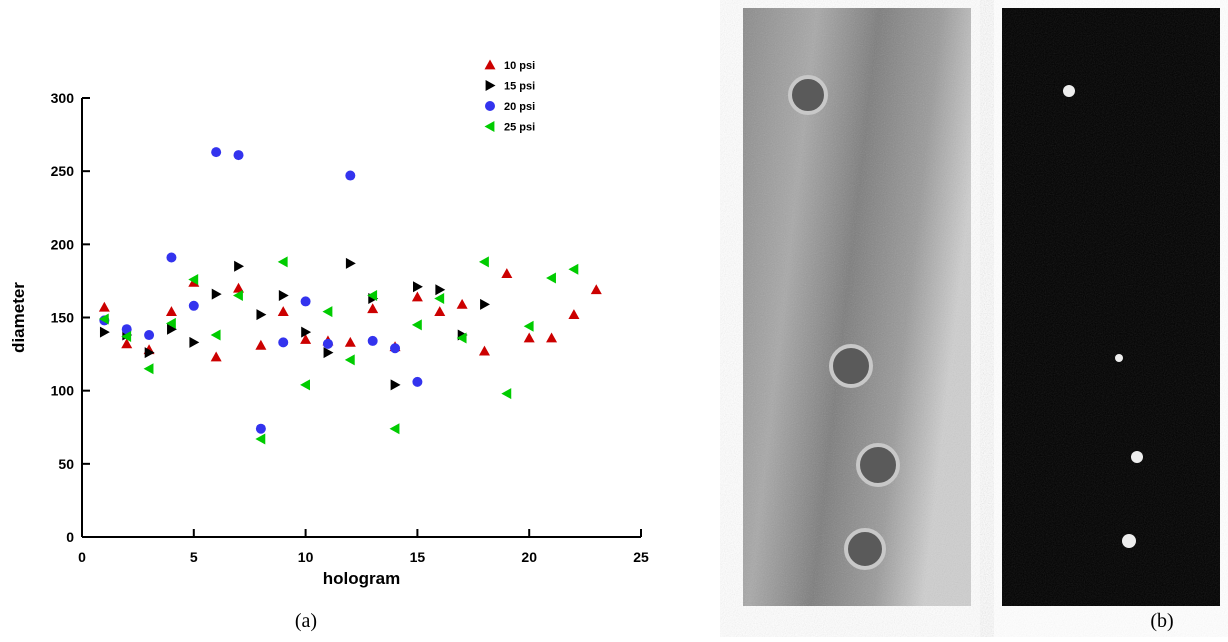 Image resolution: width=1228 pixels, height=642 pixels. Describe the element at coordinates (519, 87) in the screenshot. I see `legend-label: 15 psi` at that location.